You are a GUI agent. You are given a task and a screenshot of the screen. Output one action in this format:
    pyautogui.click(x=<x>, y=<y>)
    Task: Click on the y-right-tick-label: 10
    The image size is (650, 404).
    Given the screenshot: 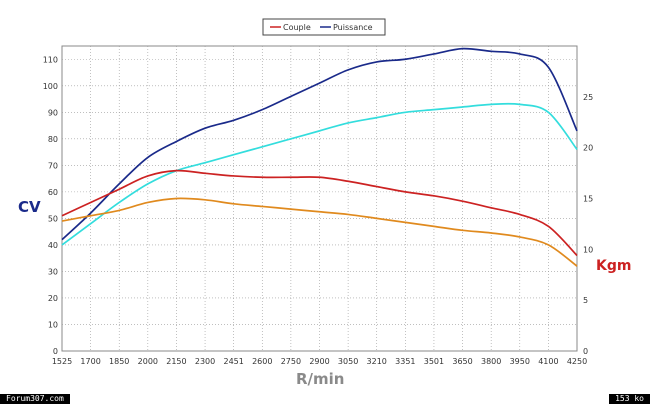 What is the action you would take?
    pyautogui.click(x=588, y=249)
    